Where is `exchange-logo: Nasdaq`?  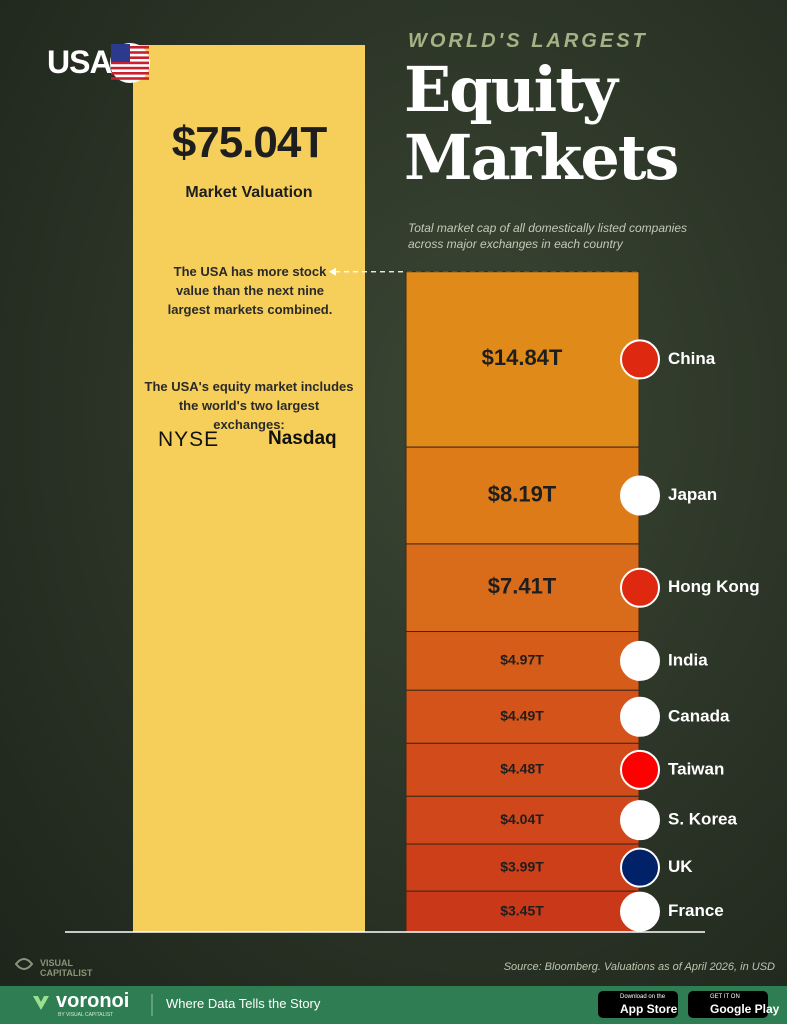
exchange-logo: Nasdaq is located at coordinates (302, 438).